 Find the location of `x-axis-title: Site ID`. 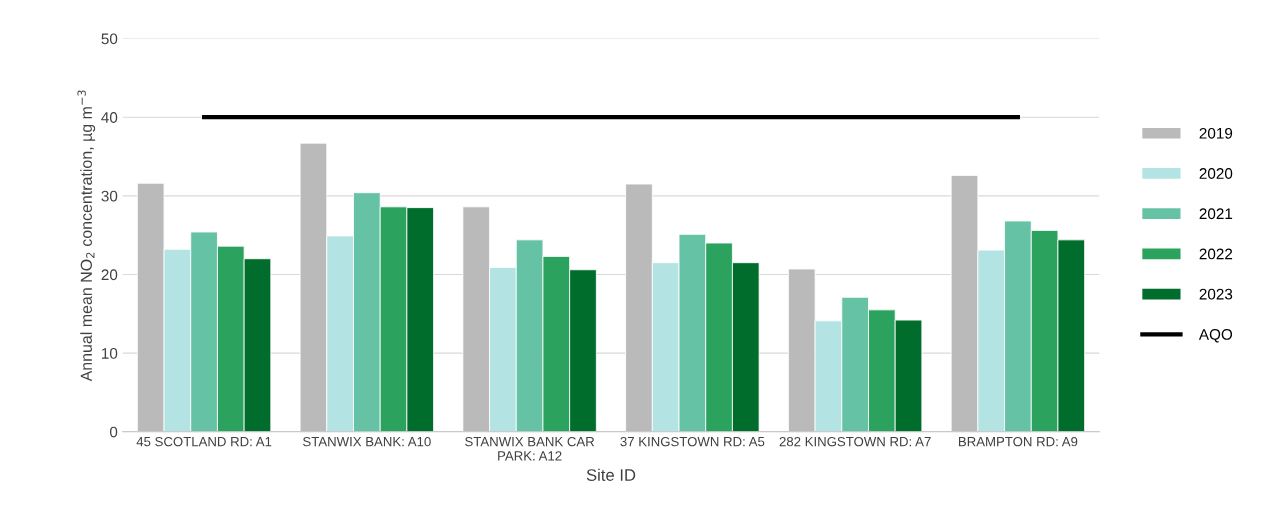

x-axis-title: Site ID is located at coordinates (611, 474).